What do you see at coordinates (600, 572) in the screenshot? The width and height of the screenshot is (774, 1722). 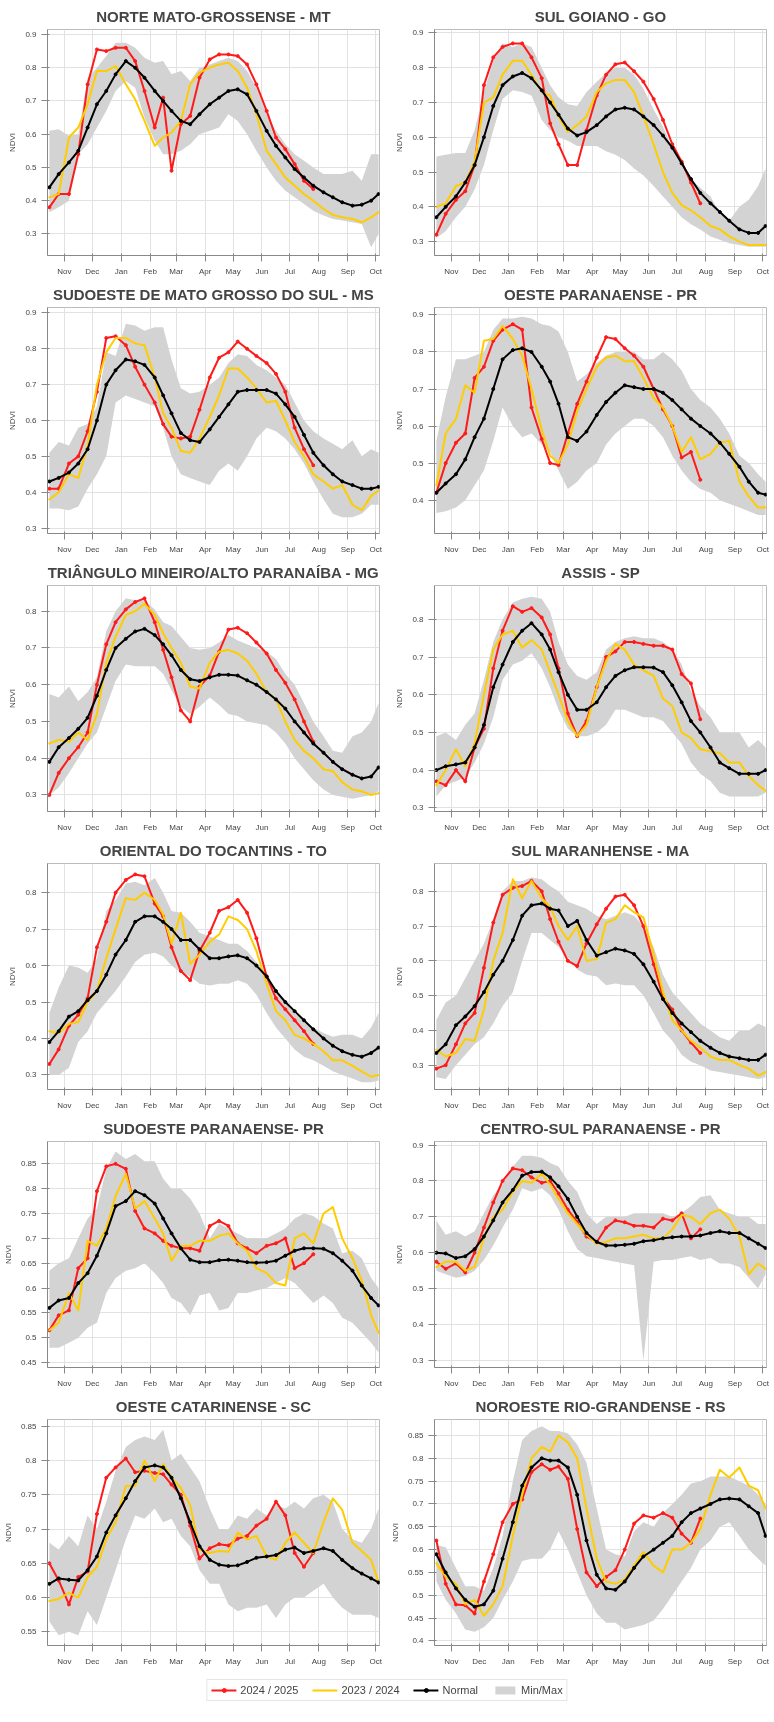 I see `chart-title: ASSIS - SP` at bounding box center [600, 572].